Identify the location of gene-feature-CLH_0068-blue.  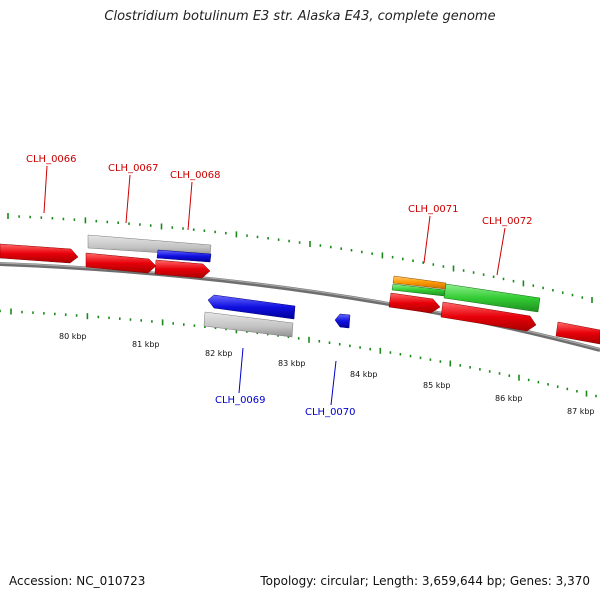
(184, 256).